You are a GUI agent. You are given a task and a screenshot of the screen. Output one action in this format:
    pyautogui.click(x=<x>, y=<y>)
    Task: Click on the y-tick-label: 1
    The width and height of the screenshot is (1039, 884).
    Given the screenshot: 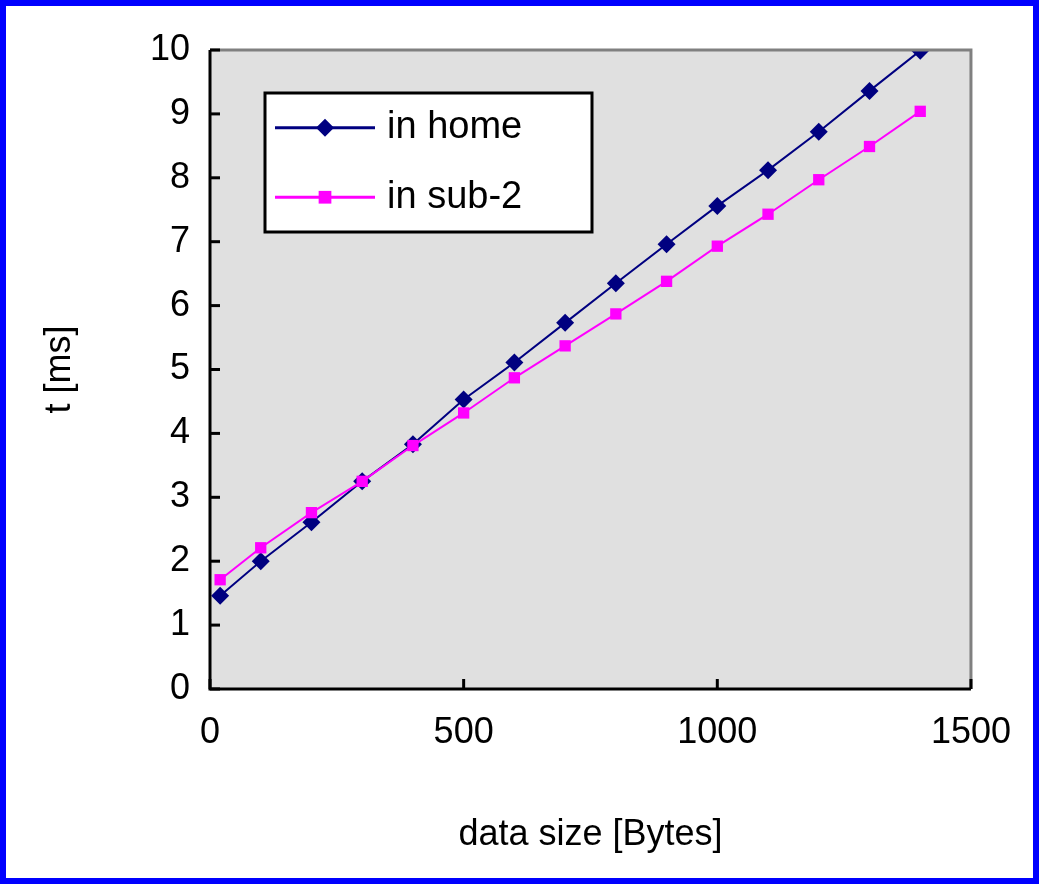 What is the action you would take?
    pyautogui.click(x=179, y=623)
    